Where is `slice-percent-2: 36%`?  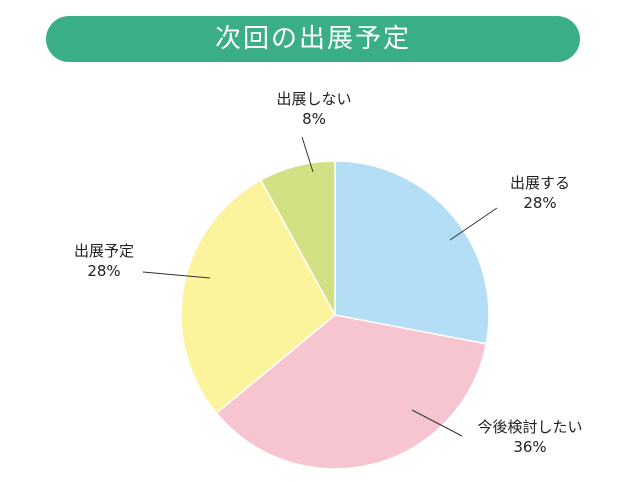 slice-percent-2: 36% is located at coordinates (529, 447).